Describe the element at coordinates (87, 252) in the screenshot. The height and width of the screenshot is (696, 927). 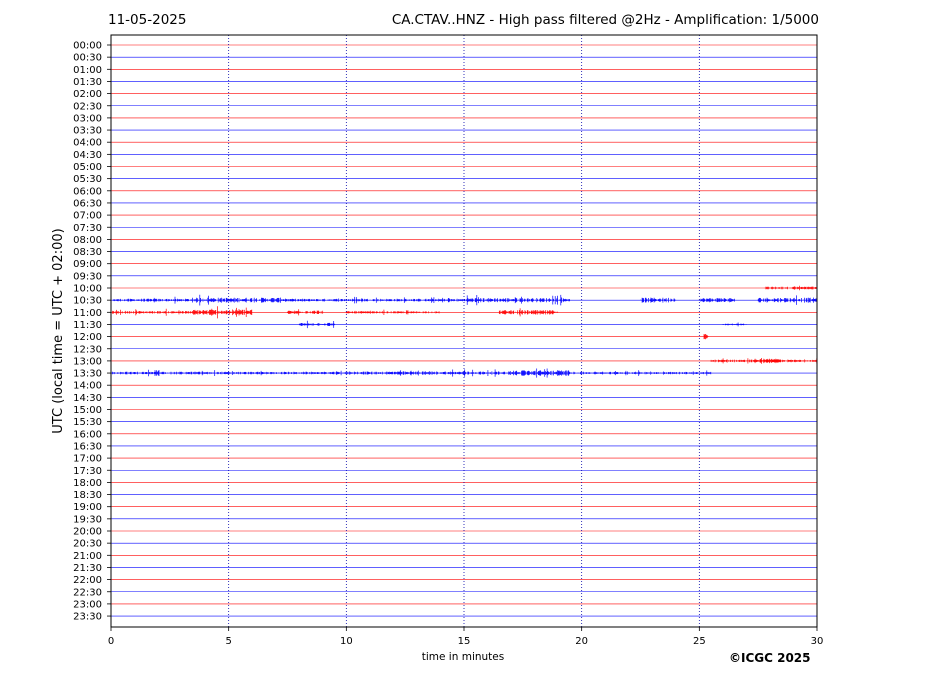
I see `y-tick-label: 08:30` at that location.